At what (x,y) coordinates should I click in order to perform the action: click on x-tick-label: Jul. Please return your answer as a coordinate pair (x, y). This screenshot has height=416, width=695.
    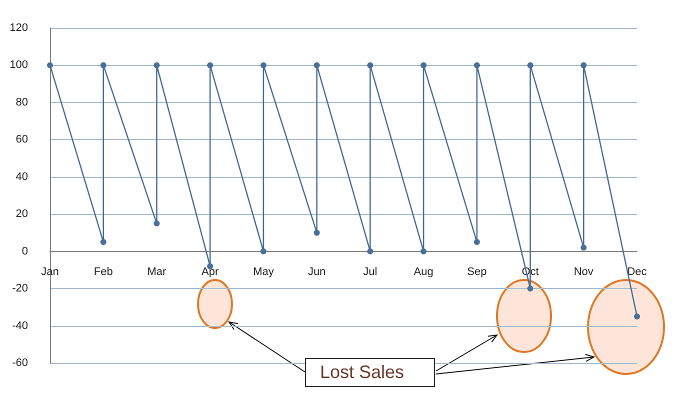
    Looking at the image, I should click on (370, 272).